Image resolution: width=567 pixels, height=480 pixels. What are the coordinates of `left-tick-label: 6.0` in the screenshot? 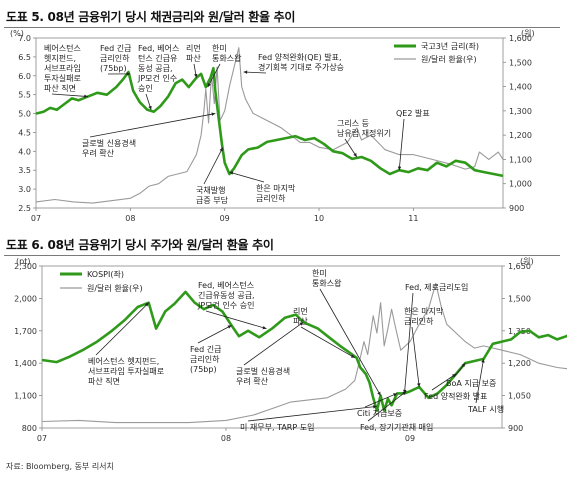 It's located at (24, 76).